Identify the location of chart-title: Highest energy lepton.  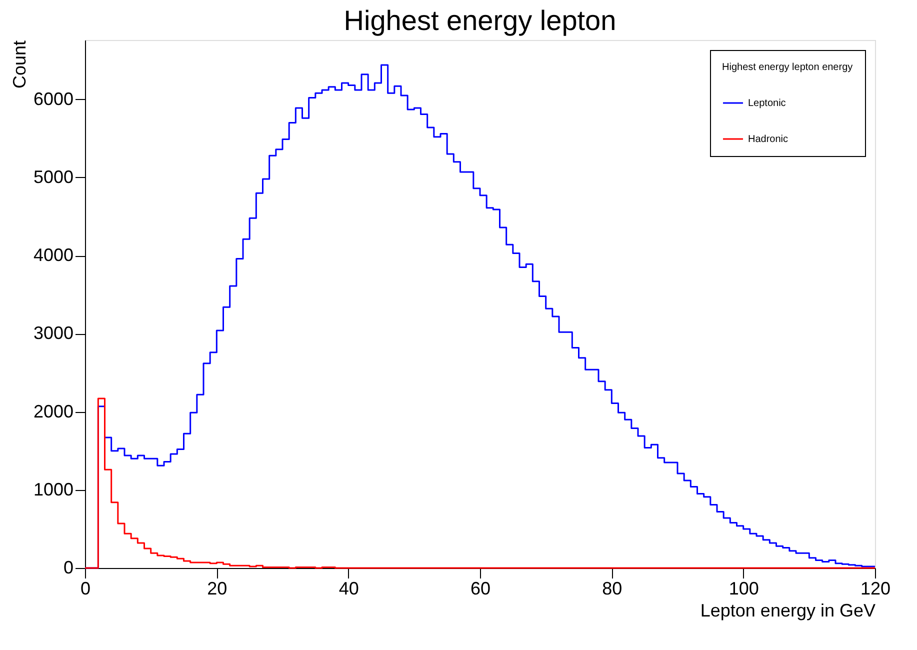
(480, 20).